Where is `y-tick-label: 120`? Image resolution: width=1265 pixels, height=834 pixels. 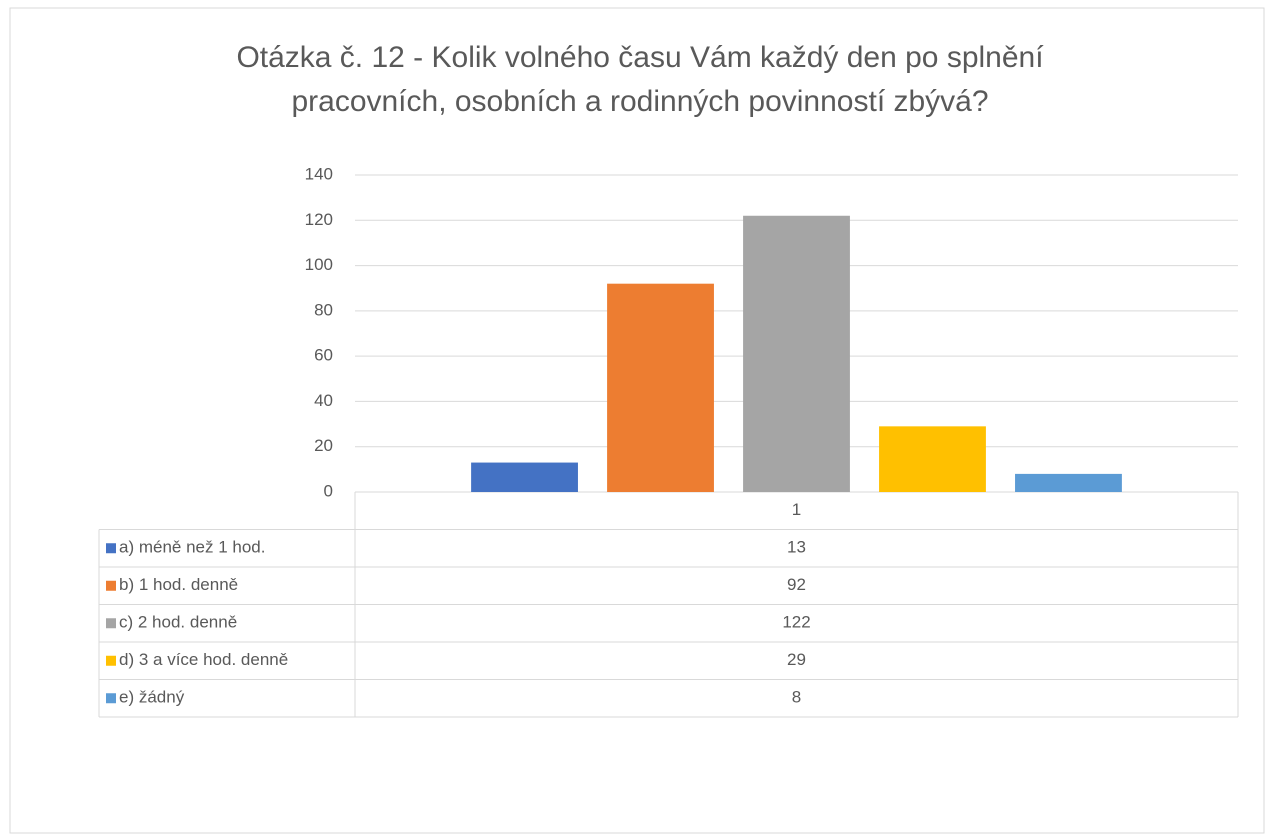
y-tick-label: 120 is located at coordinates (319, 219).